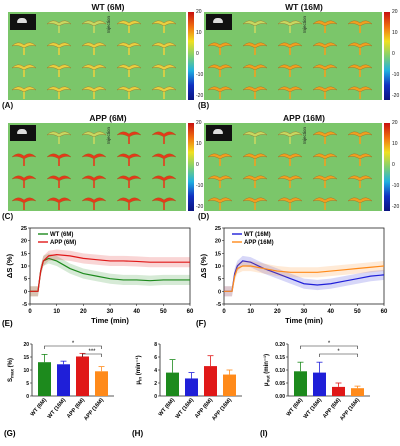 This screenshot has height=446, width=400. Describe the element at coordinates (280, 358) in the screenshot. I see `y-tick-label: 0.15` at that location.